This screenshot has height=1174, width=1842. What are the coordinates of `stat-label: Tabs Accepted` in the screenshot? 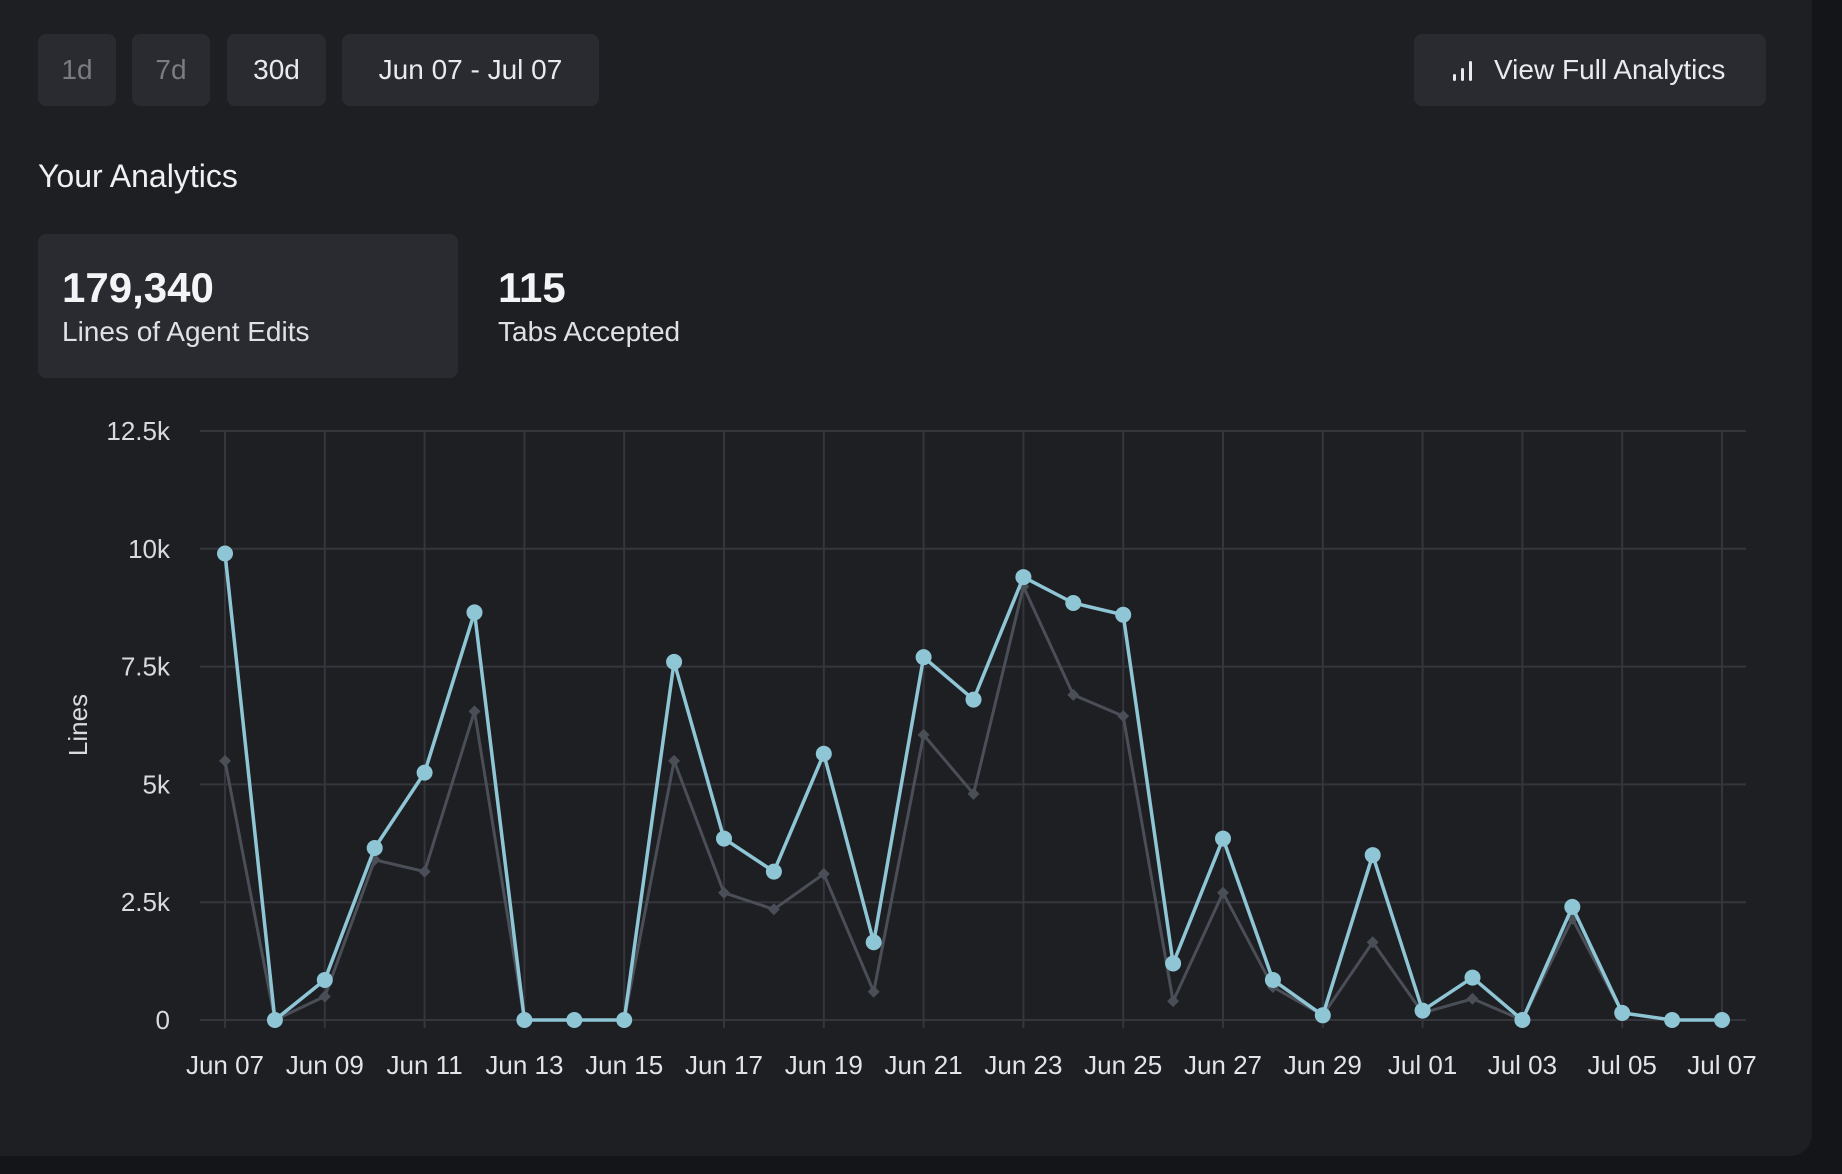 It's located at (589, 331).